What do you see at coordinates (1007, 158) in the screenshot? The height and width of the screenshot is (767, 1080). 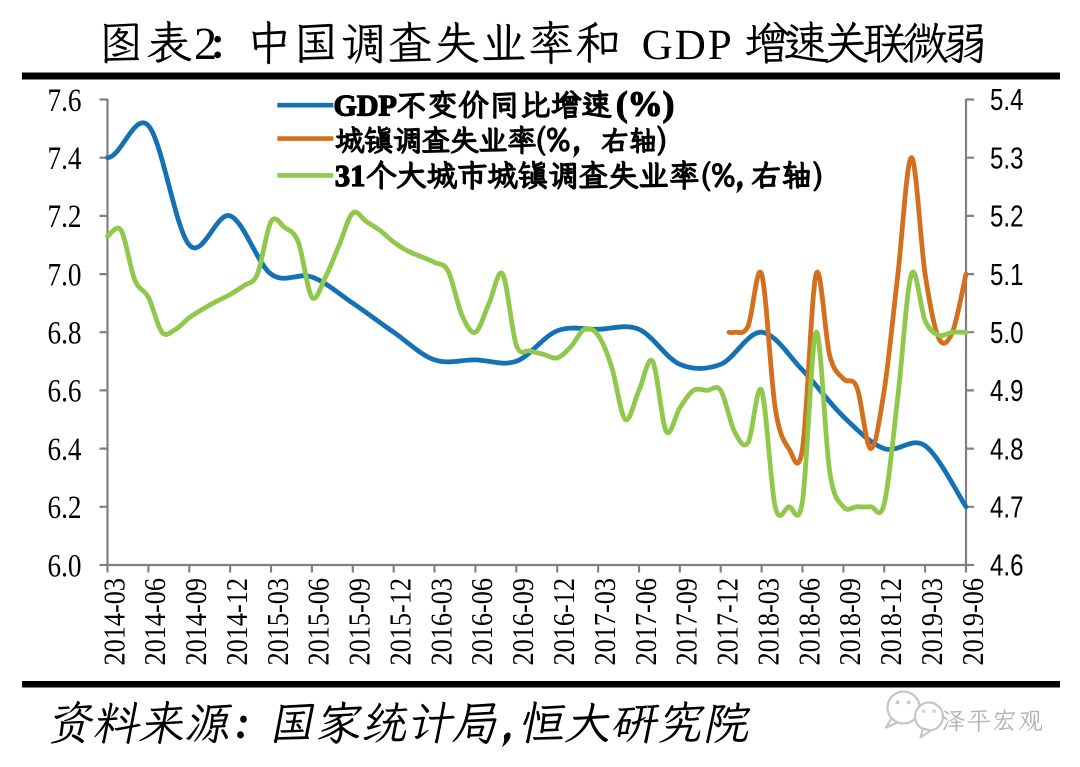 I see `svg-text: 5.3` at bounding box center [1007, 158].